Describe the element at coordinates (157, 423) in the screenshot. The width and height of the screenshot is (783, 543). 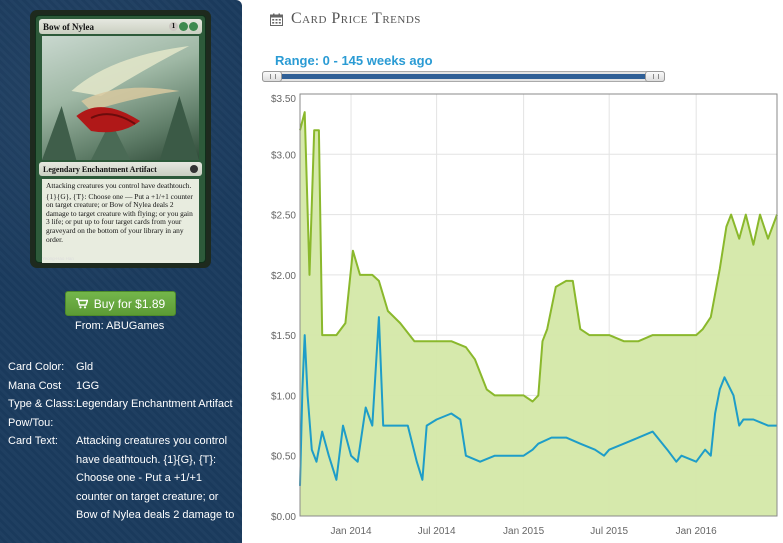
I see `detail-value` at that location.